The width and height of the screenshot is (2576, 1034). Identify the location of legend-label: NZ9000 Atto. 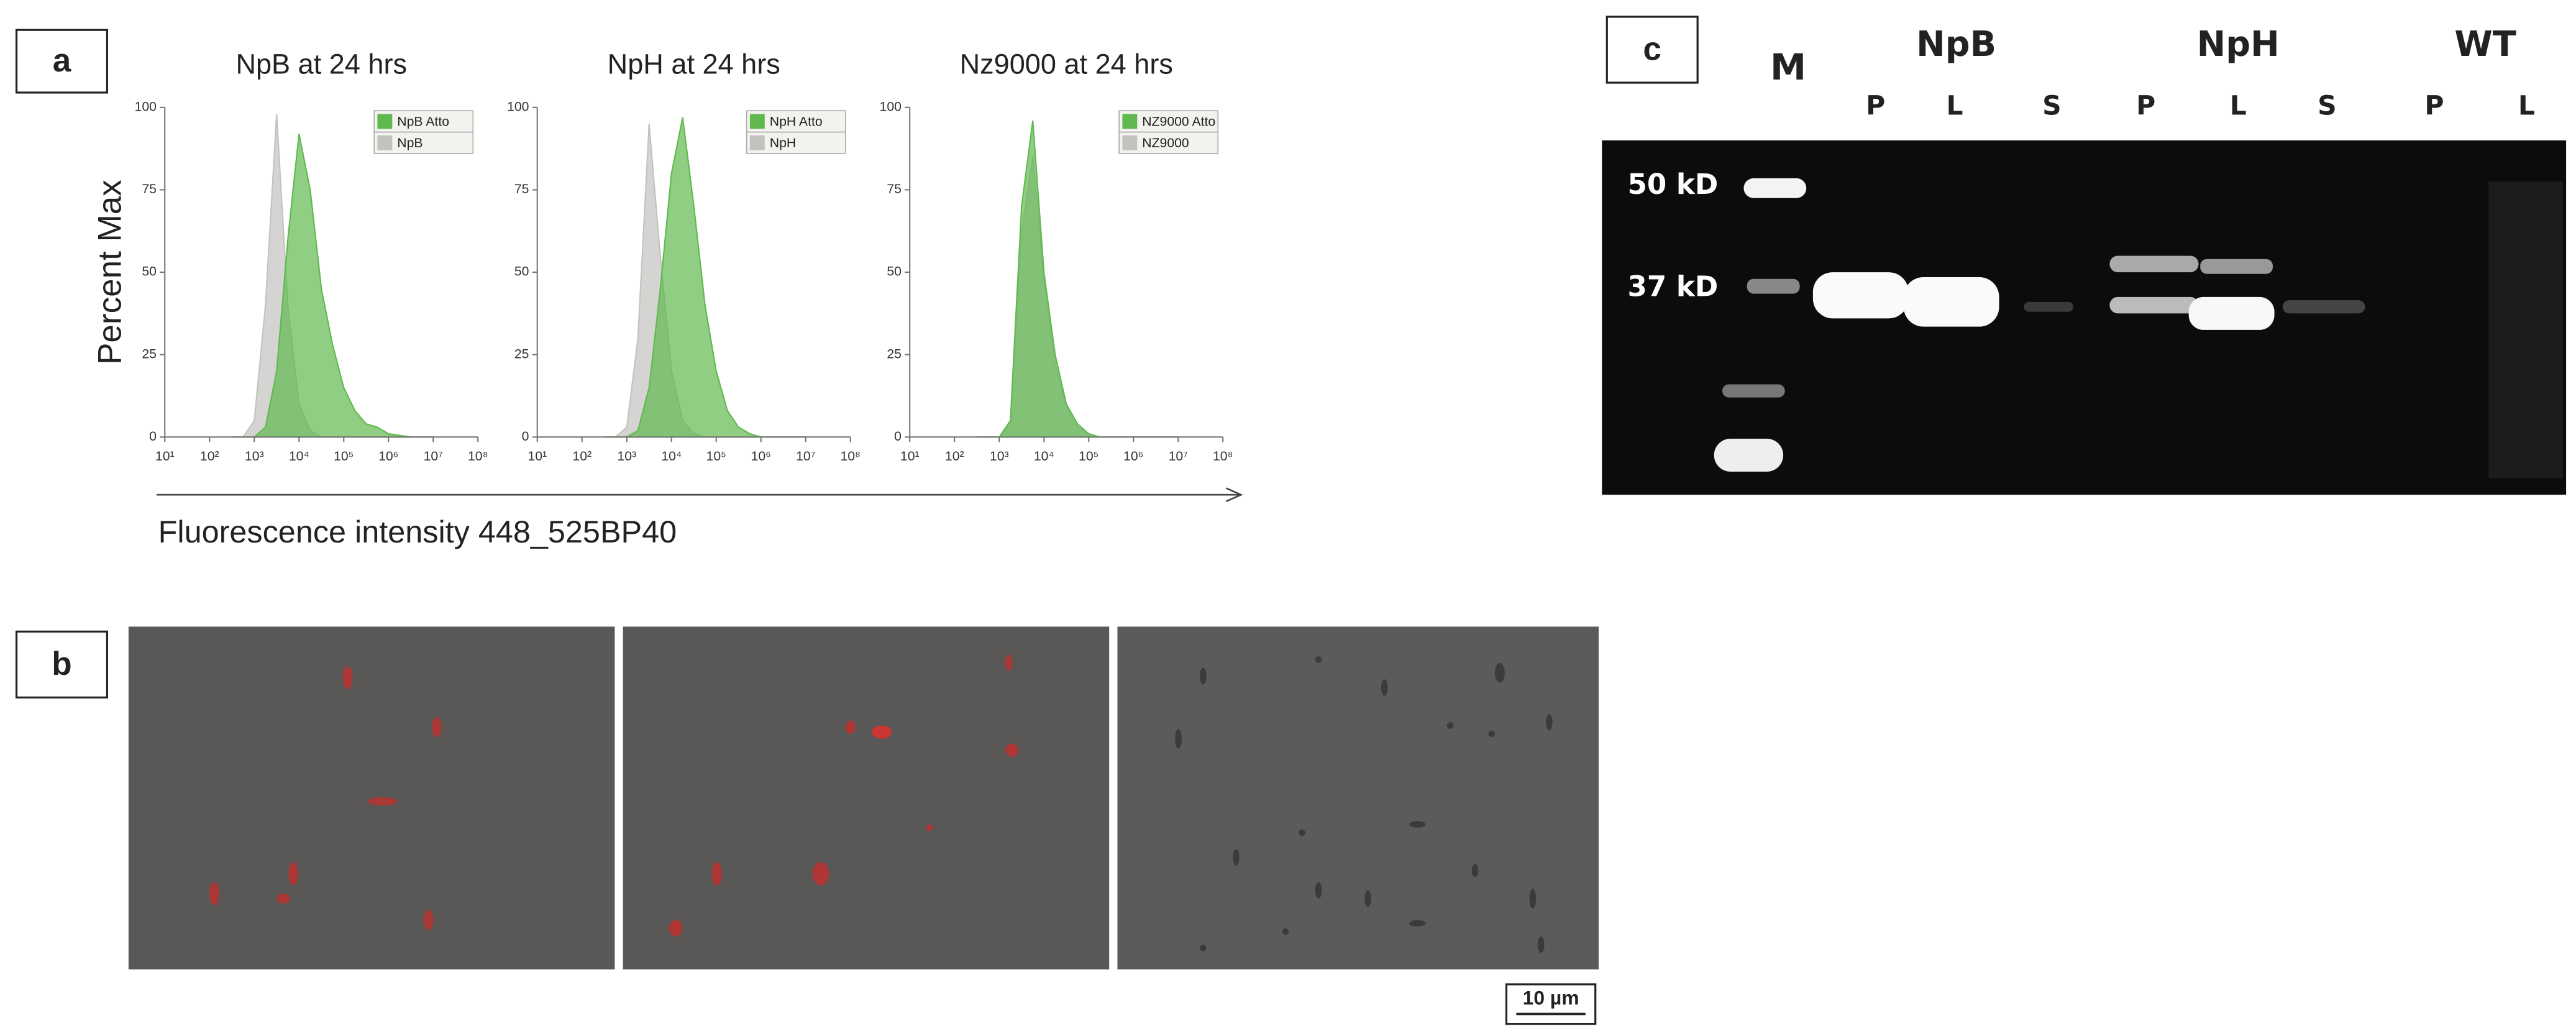
(1178, 121).